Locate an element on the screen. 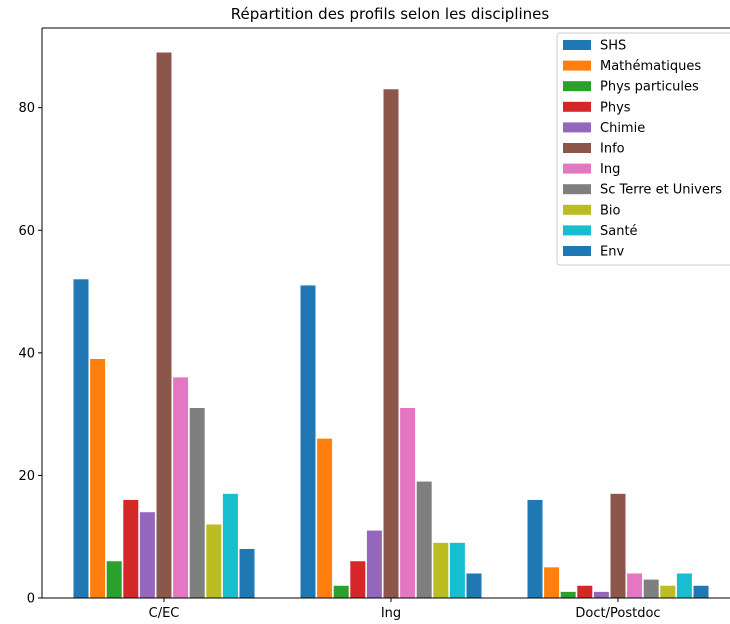  legend-label: Bio is located at coordinates (610, 210).